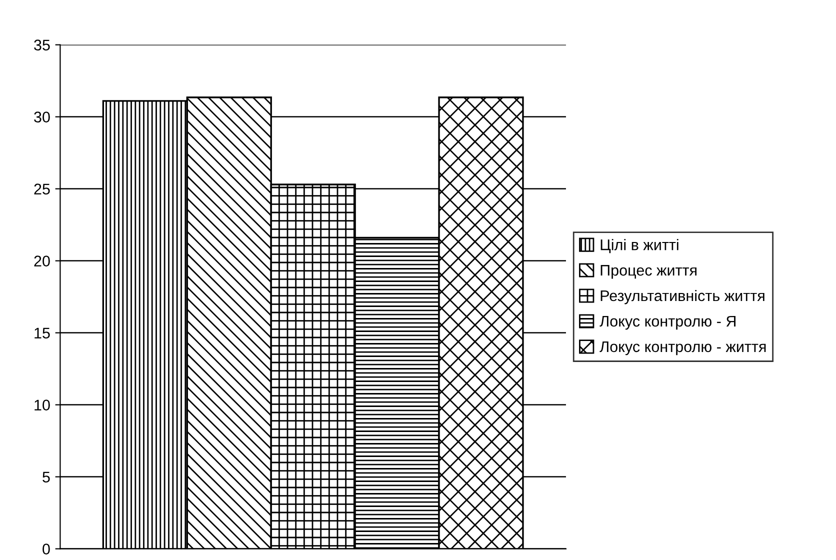 Image resolution: width=836 pixels, height=560 pixels. Describe the element at coordinates (42, 405) in the screenshot. I see `y-tick-label: 10` at that location.